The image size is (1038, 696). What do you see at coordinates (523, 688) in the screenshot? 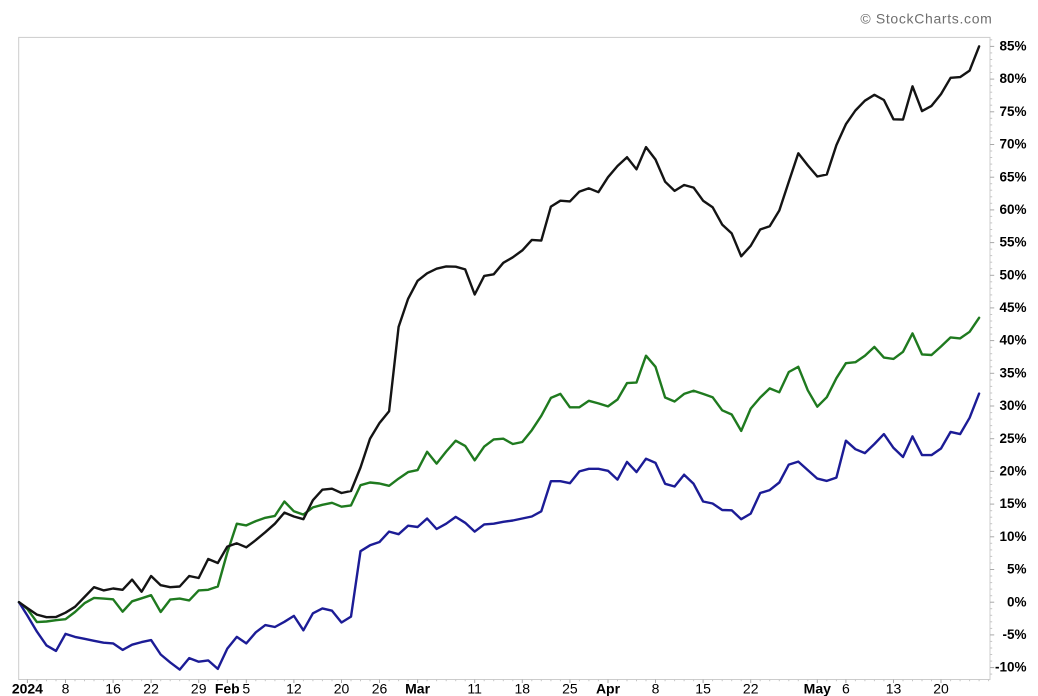
I see `svg-text: 18` at bounding box center [523, 688].